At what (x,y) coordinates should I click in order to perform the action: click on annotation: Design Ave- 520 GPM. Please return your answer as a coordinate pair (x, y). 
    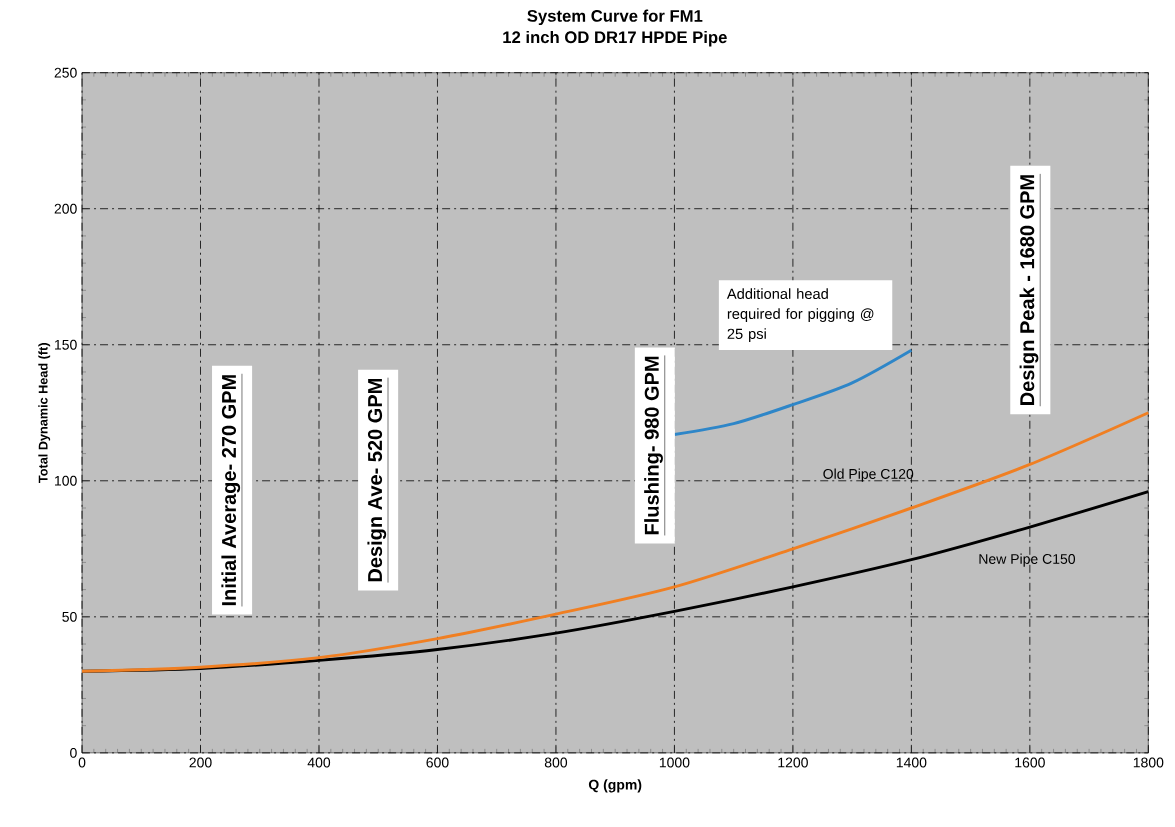
    Looking at the image, I should click on (377, 480).